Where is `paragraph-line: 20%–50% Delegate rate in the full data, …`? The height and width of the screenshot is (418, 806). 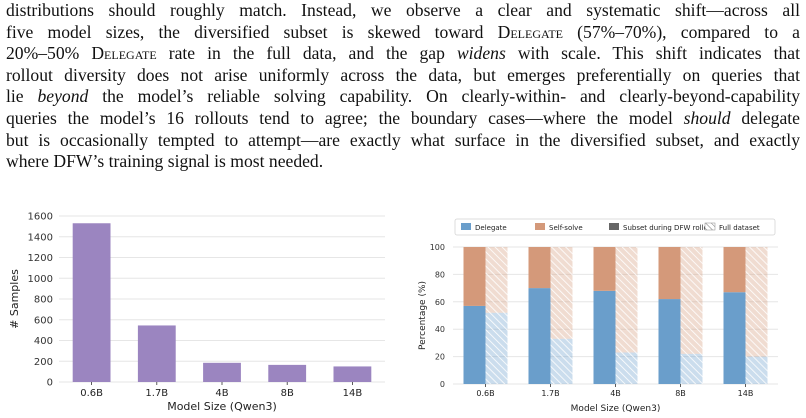 paragraph-line: 20%–50% Delegate rate in the full data, … is located at coordinates (403, 53).